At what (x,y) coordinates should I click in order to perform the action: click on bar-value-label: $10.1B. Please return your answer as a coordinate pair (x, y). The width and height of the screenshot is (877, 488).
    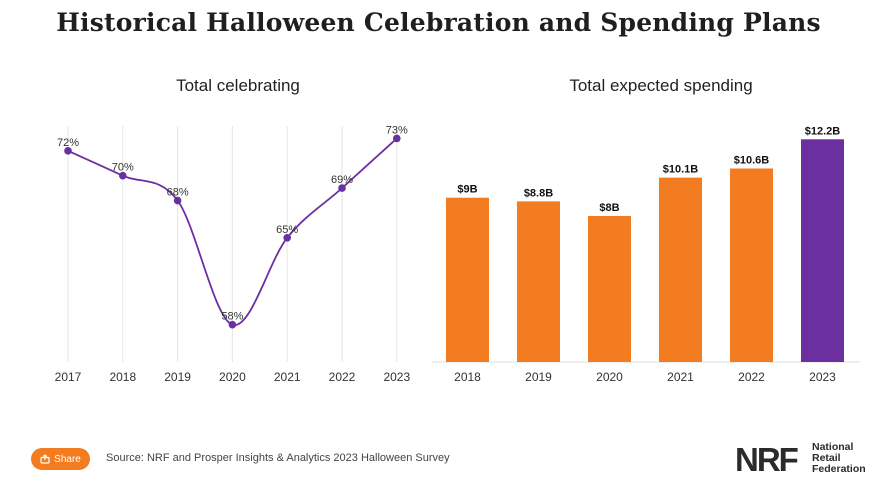
    Looking at the image, I should click on (681, 170).